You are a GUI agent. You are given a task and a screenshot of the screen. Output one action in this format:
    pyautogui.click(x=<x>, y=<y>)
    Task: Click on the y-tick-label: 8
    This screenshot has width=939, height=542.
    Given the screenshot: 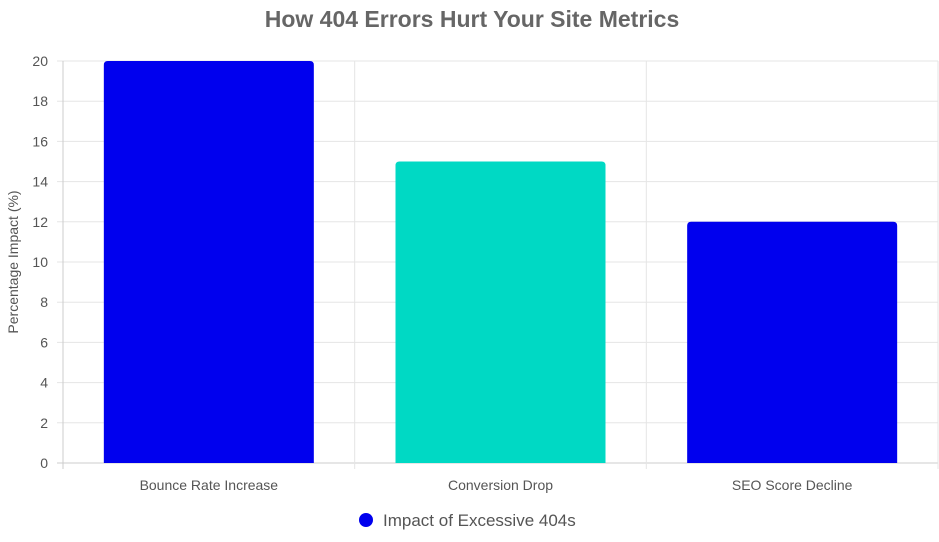 What is the action you would take?
    pyautogui.click(x=44, y=302)
    